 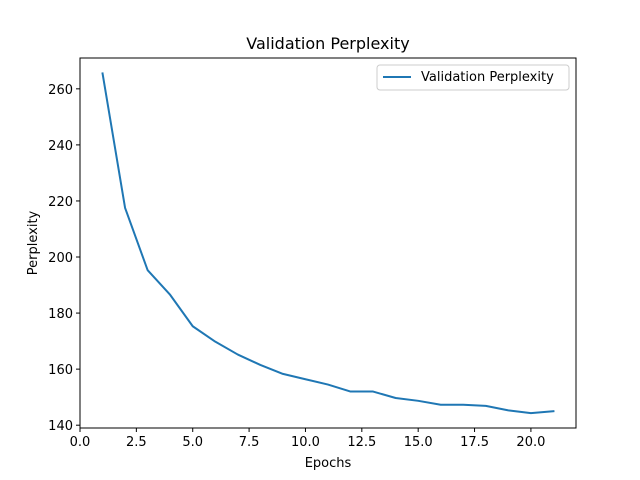 What do you see at coordinates (136, 442) in the screenshot?
I see `x-tick-label: 2.5` at bounding box center [136, 442].